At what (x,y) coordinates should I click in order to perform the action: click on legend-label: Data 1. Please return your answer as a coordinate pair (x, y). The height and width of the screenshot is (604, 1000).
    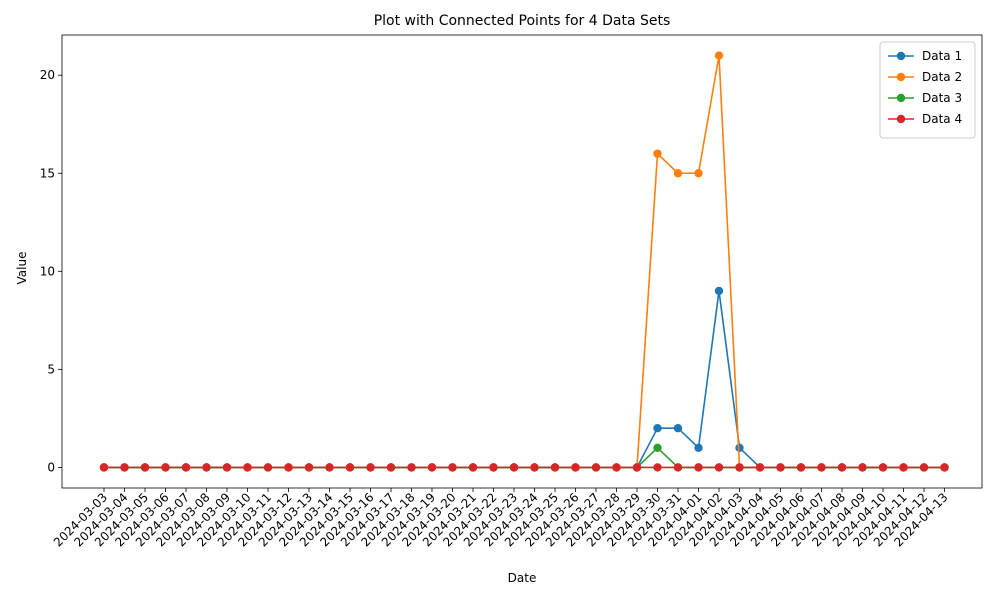
    Looking at the image, I should click on (942, 56).